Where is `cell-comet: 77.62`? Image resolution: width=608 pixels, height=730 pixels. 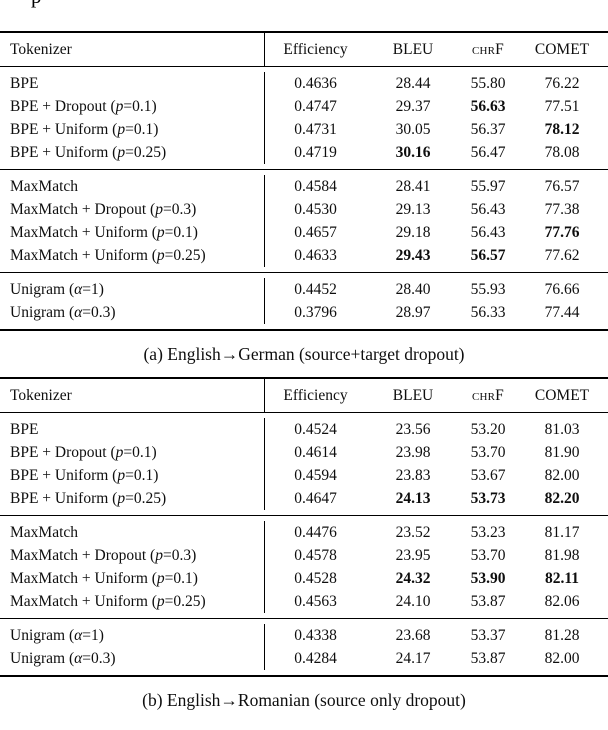
cell-comet: 77.62 is located at coordinates (562, 255).